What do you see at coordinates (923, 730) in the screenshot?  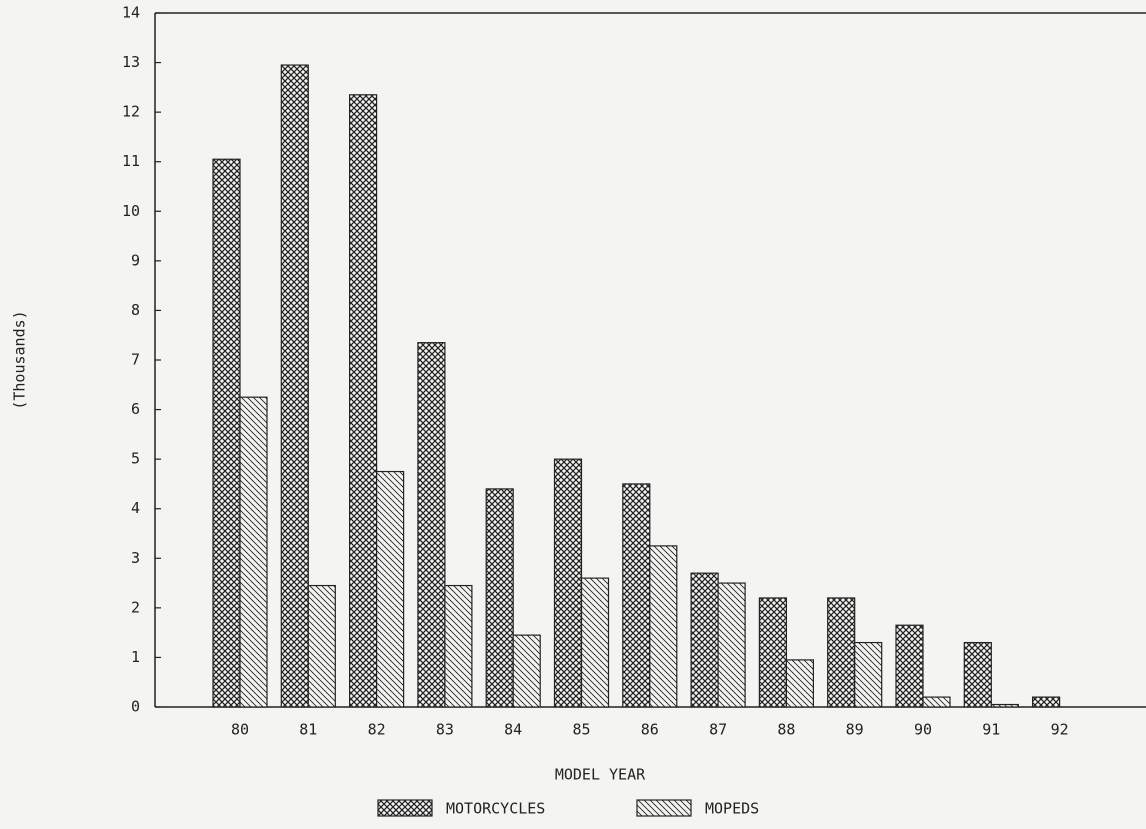 I see `x-tick-label: 90` at bounding box center [923, 730].